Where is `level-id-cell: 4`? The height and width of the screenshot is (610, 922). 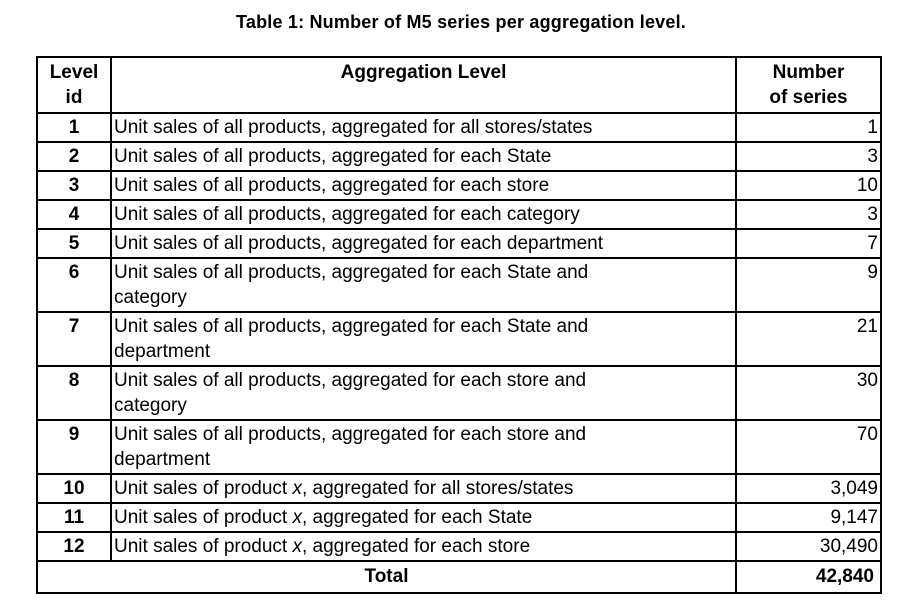 level-id-cell: 4 is located at coordinates (74, 214).